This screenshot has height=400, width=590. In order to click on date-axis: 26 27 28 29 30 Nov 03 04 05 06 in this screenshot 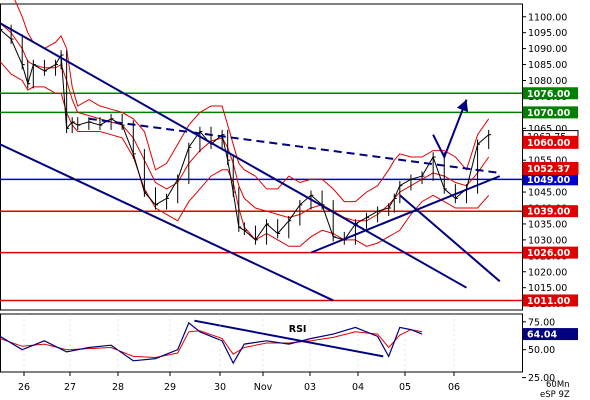, I will do `click(239, 353)`.